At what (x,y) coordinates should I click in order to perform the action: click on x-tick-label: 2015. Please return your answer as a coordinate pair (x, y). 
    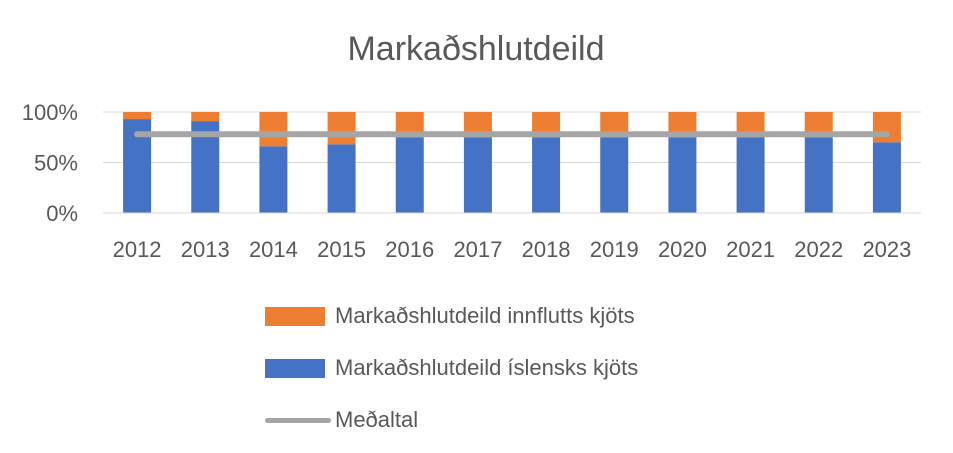
    Looking at the image, I should click on (341, 249).